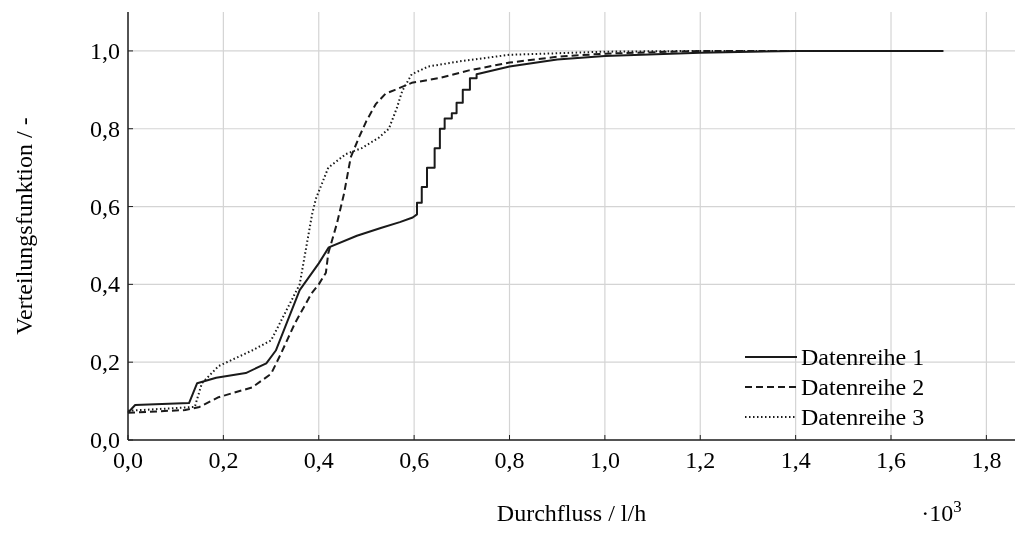  What do you see at coordinates (105, 362) in the screenshot?
I see `y-tick-label: 0,2` at bounding box center [105, 362].